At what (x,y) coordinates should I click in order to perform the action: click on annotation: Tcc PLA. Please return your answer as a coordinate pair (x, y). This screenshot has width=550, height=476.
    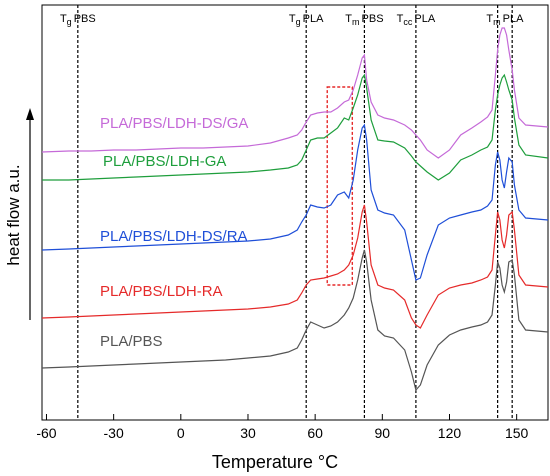
    Looking at the image, I should click on (416, 20).